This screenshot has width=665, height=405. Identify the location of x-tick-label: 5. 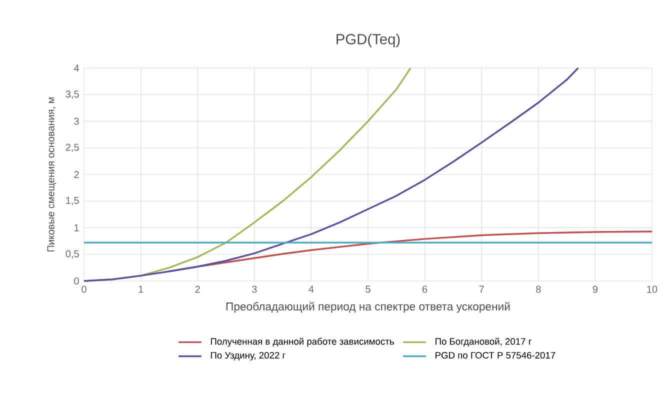
(368, 289).